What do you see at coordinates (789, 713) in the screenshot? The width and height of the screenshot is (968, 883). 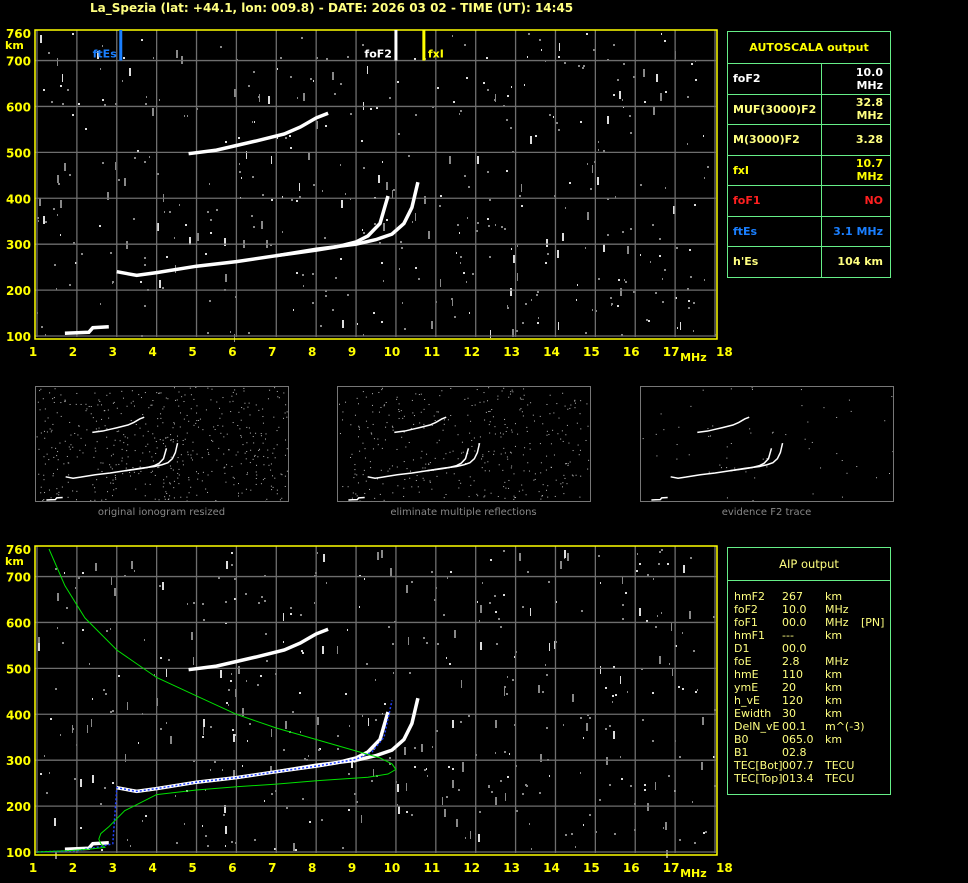 I see `aip-value: 30` at bounding box center [789, 713].